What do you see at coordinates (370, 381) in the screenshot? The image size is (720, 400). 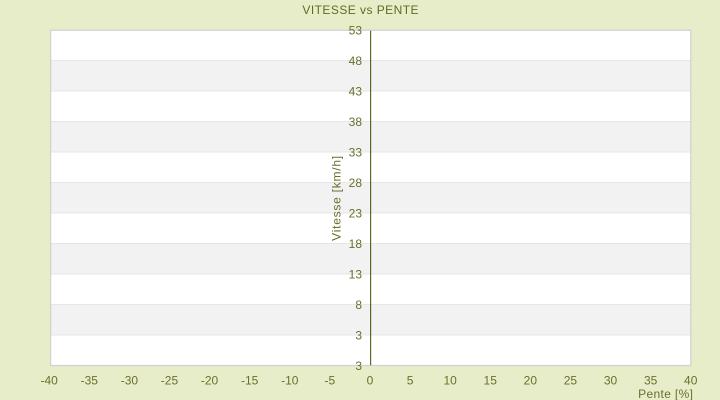 I see `svg-text: 0` at bounding box center [370, 381].